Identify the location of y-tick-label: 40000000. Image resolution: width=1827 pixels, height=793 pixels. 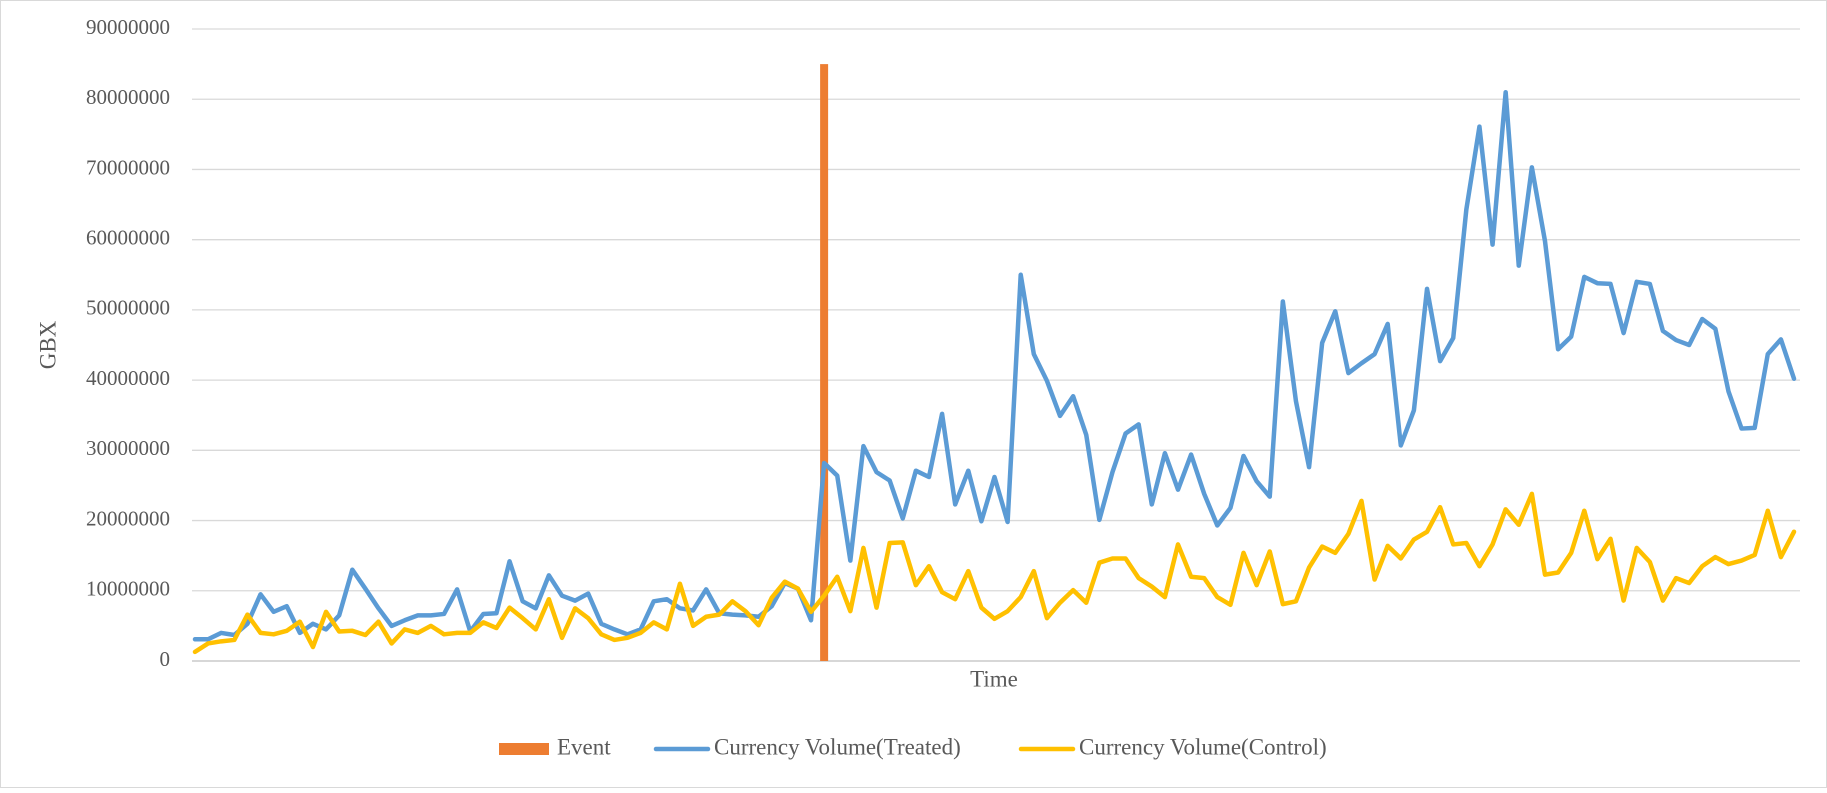
(128, 378).